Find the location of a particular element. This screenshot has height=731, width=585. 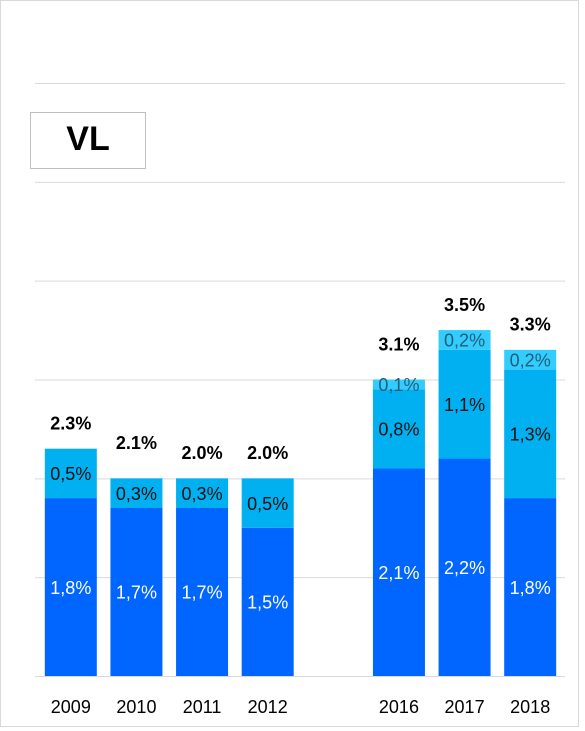

x-tick-label: 2011 is located at coordinates (202, 707).